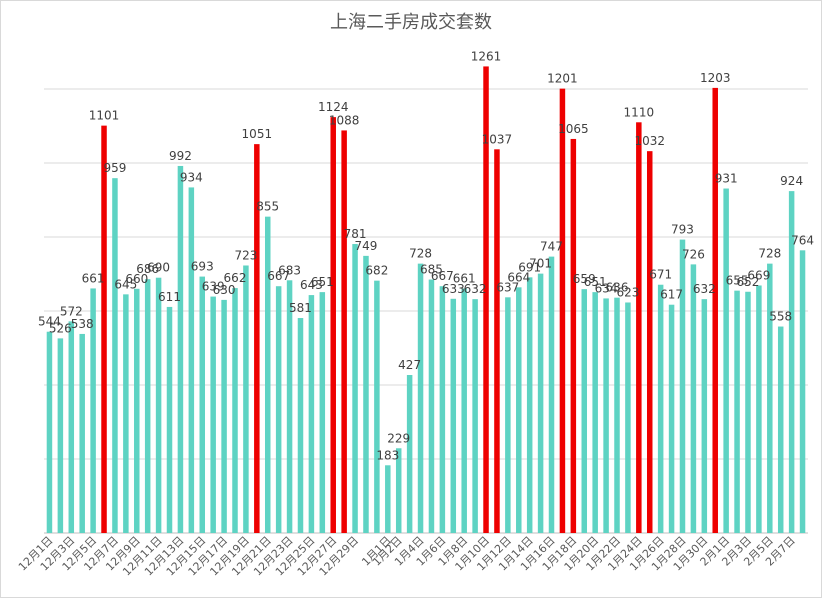 This screenshot has height=598, width=822. Describe the element at coordinates (409, 454) in the screenshot. I see `bar-1月3日` at that location.